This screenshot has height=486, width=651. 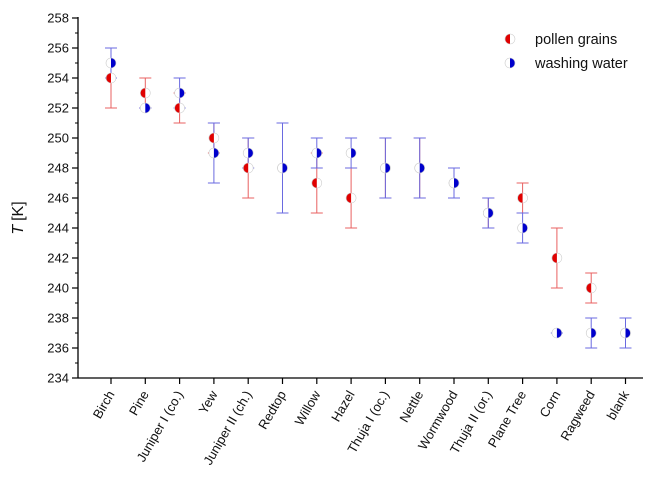 What do you see at coordinates (308, 407) in the screenshot?
I see `x-tick-label: Willow` at bounding box center [308, 407].